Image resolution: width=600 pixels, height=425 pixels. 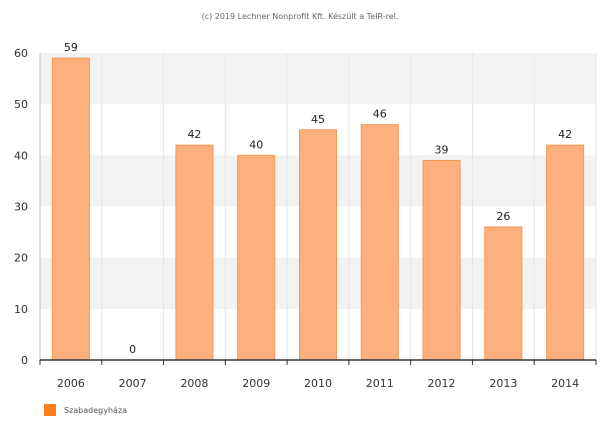 What do you see at coordinates (132, 349) in the screenshot?
I see `data-label: 0` at bounding box center [132, 349].